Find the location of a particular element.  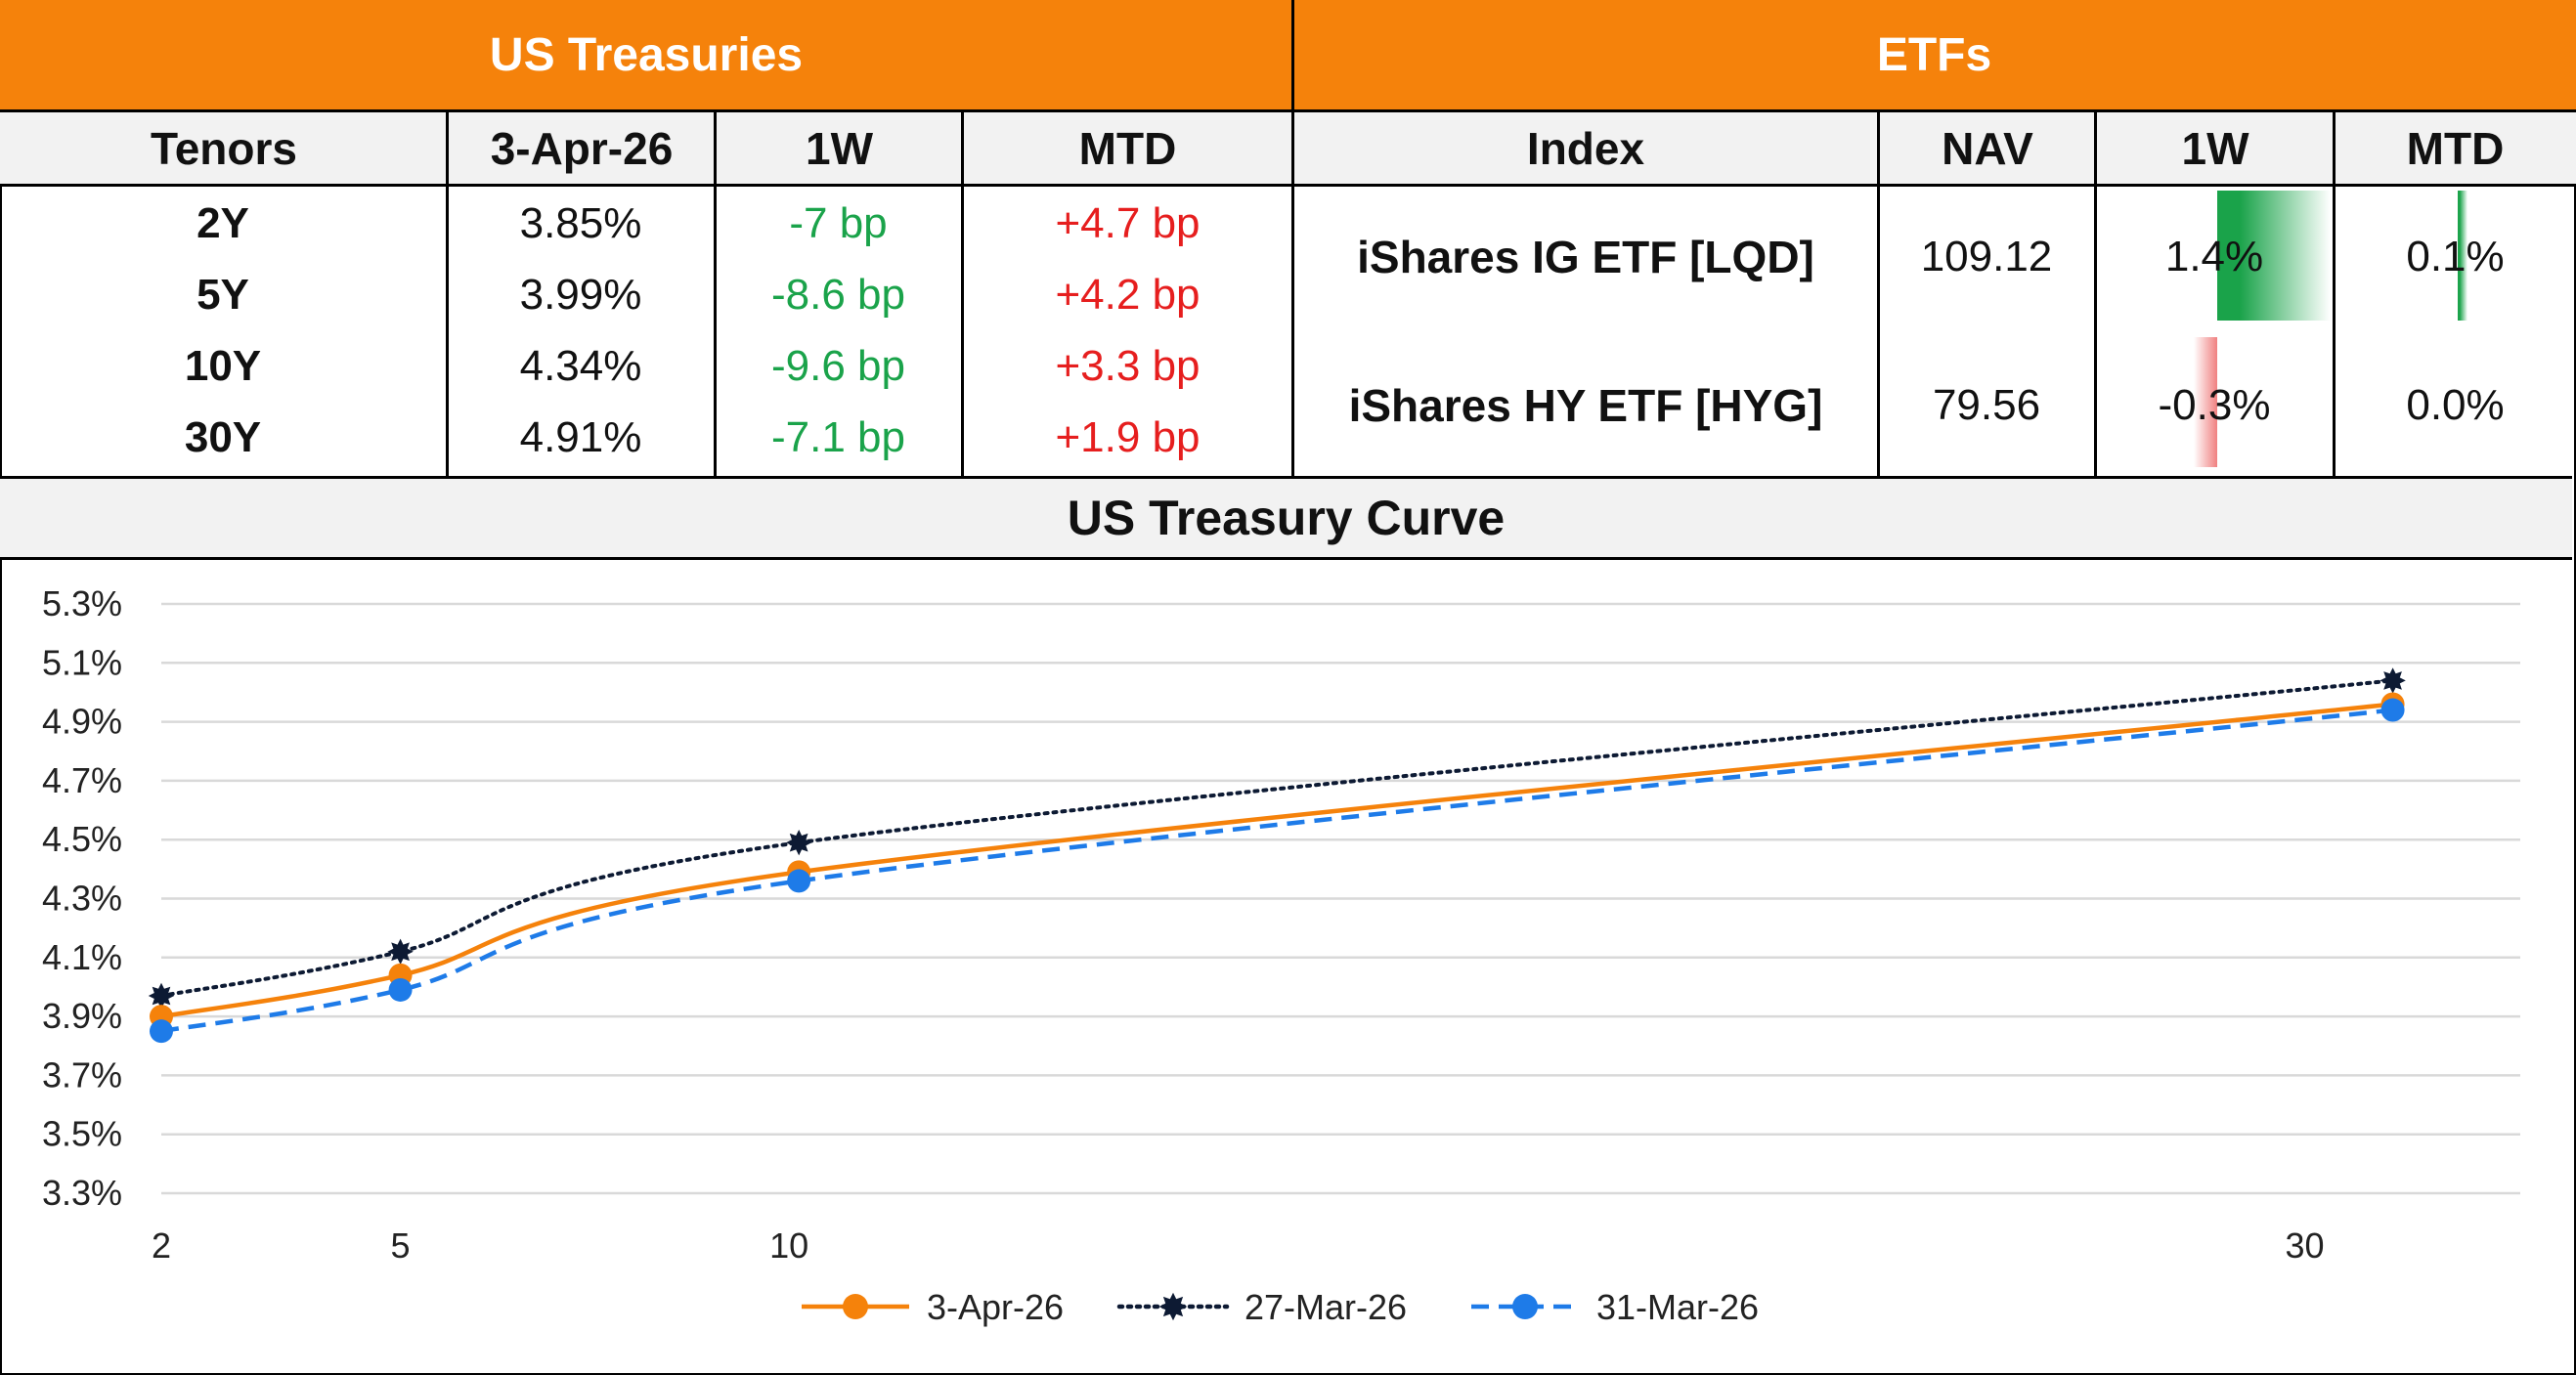

x-tick-label: 2 is located at coordinates (161, 1245).